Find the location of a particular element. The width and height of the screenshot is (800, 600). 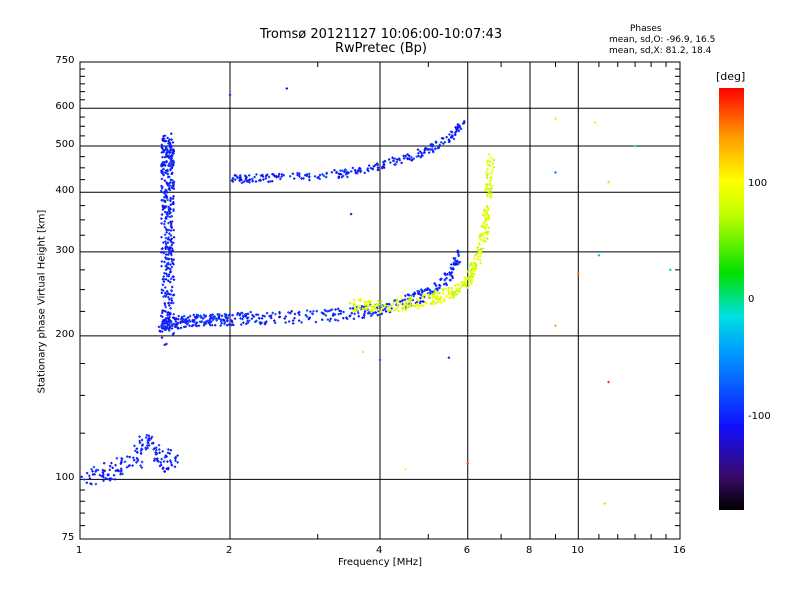

y-tick-label: 300 is located at coordinates (65, 250).